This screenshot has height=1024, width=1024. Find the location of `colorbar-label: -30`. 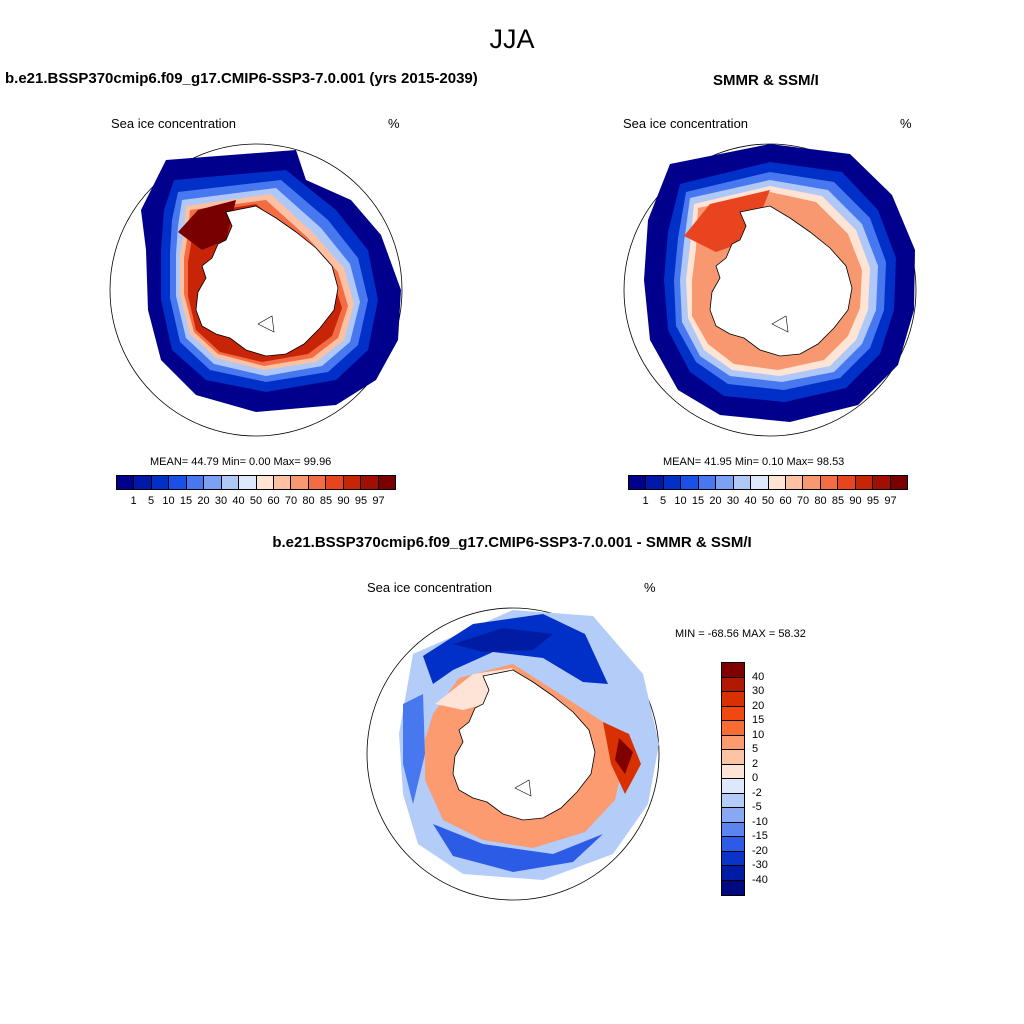

colorbar-label: -30 is located at coordinates (760, 865).